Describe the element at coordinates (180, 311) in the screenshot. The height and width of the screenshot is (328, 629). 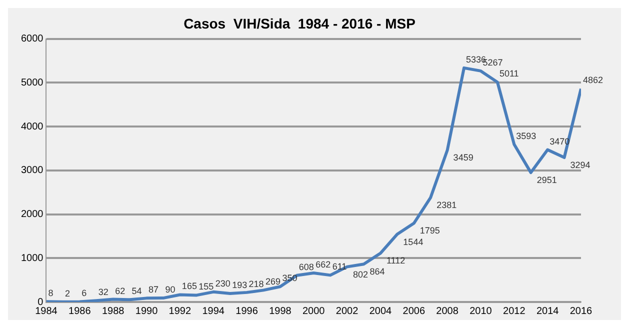
I see `x-tick-label: 1992` at that location.